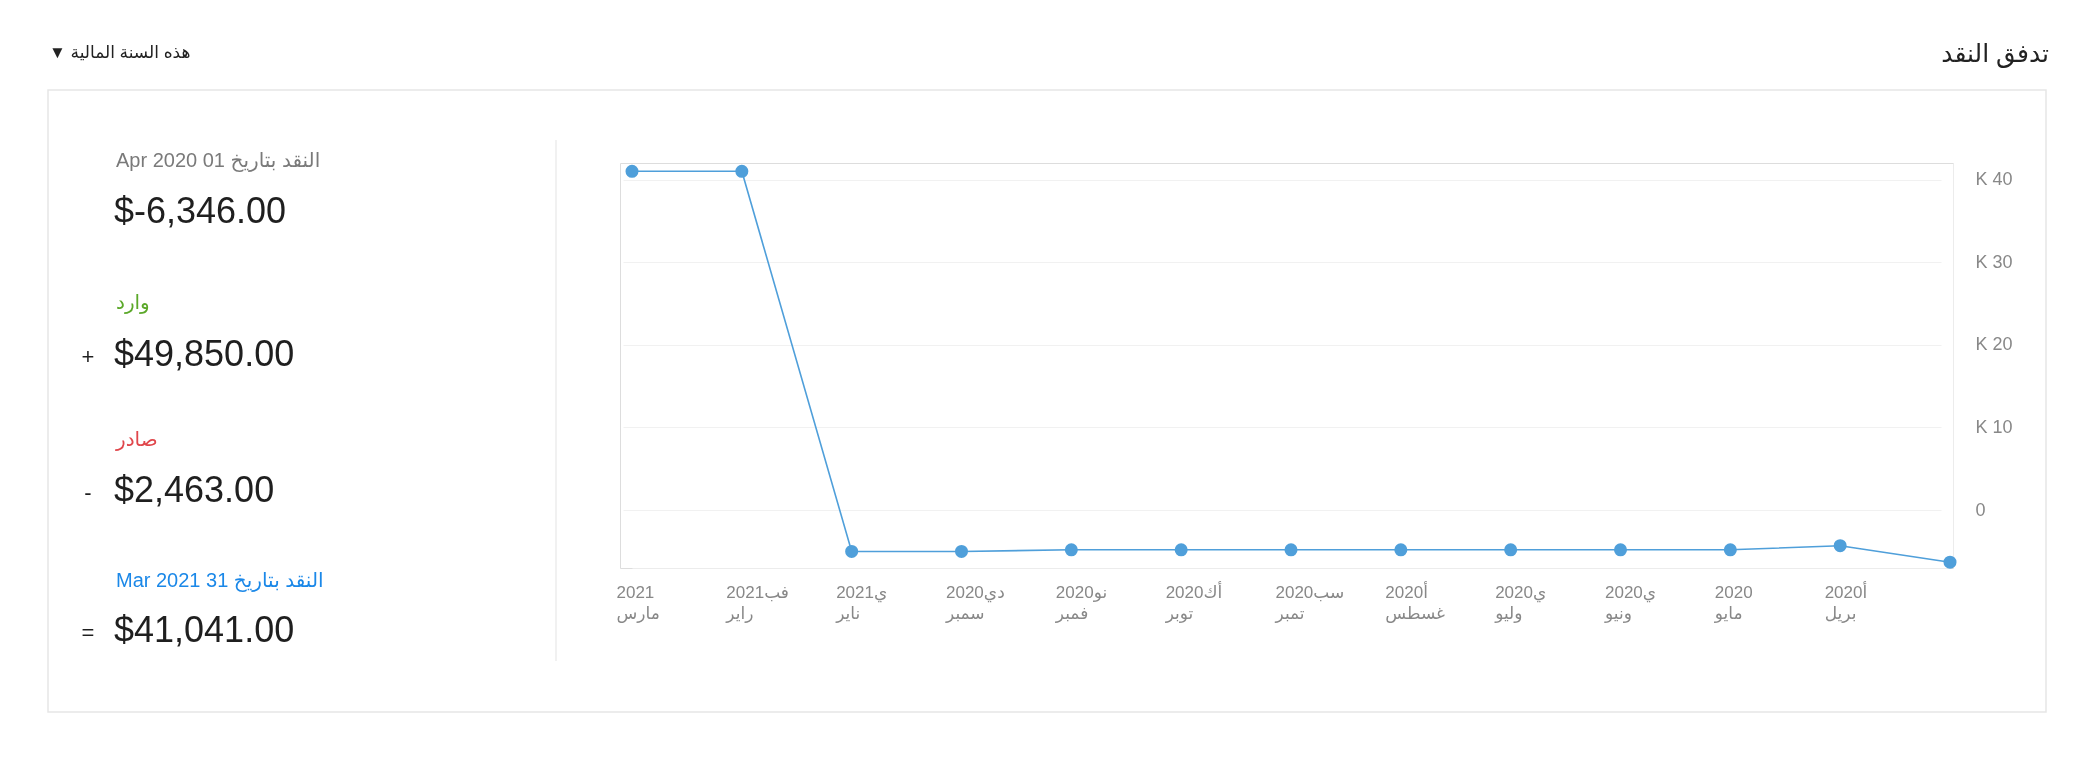 The height and width of the screenshot is (760, 2086). Describe the element at coordinates (1309, 602) in the screenshot. I see `x-tick-label: سب2020 تمبر` at that location.